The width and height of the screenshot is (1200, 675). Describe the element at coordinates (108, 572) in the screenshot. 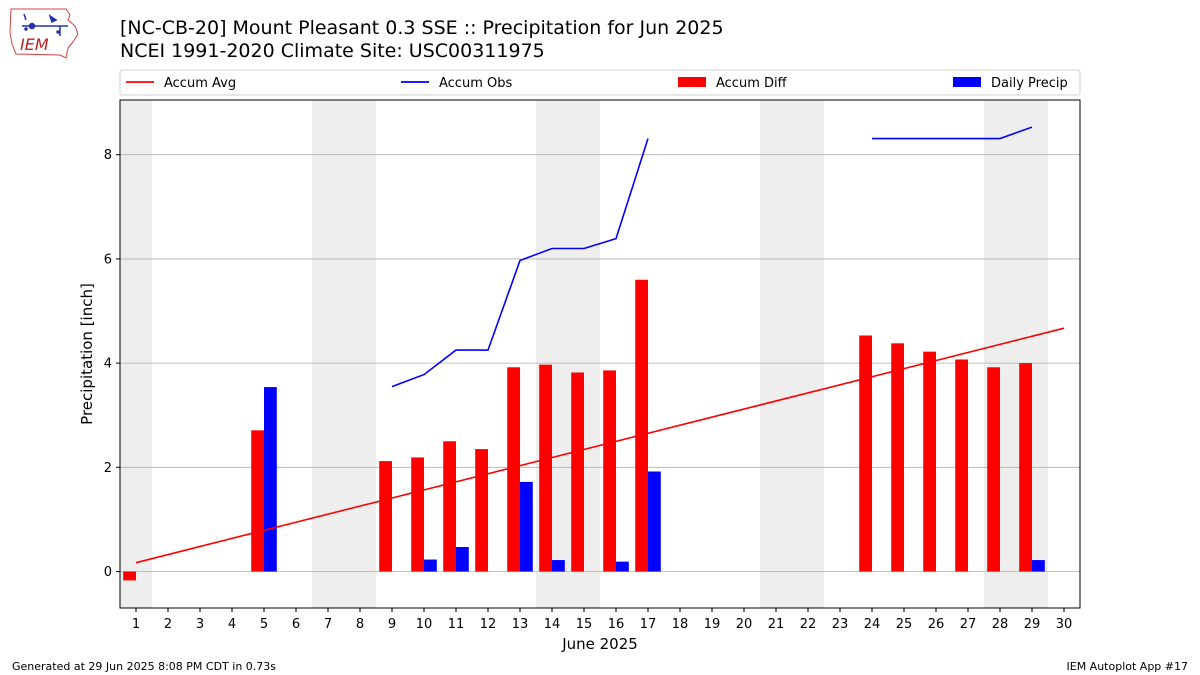

I see `y-tick-label: 0` at that location.